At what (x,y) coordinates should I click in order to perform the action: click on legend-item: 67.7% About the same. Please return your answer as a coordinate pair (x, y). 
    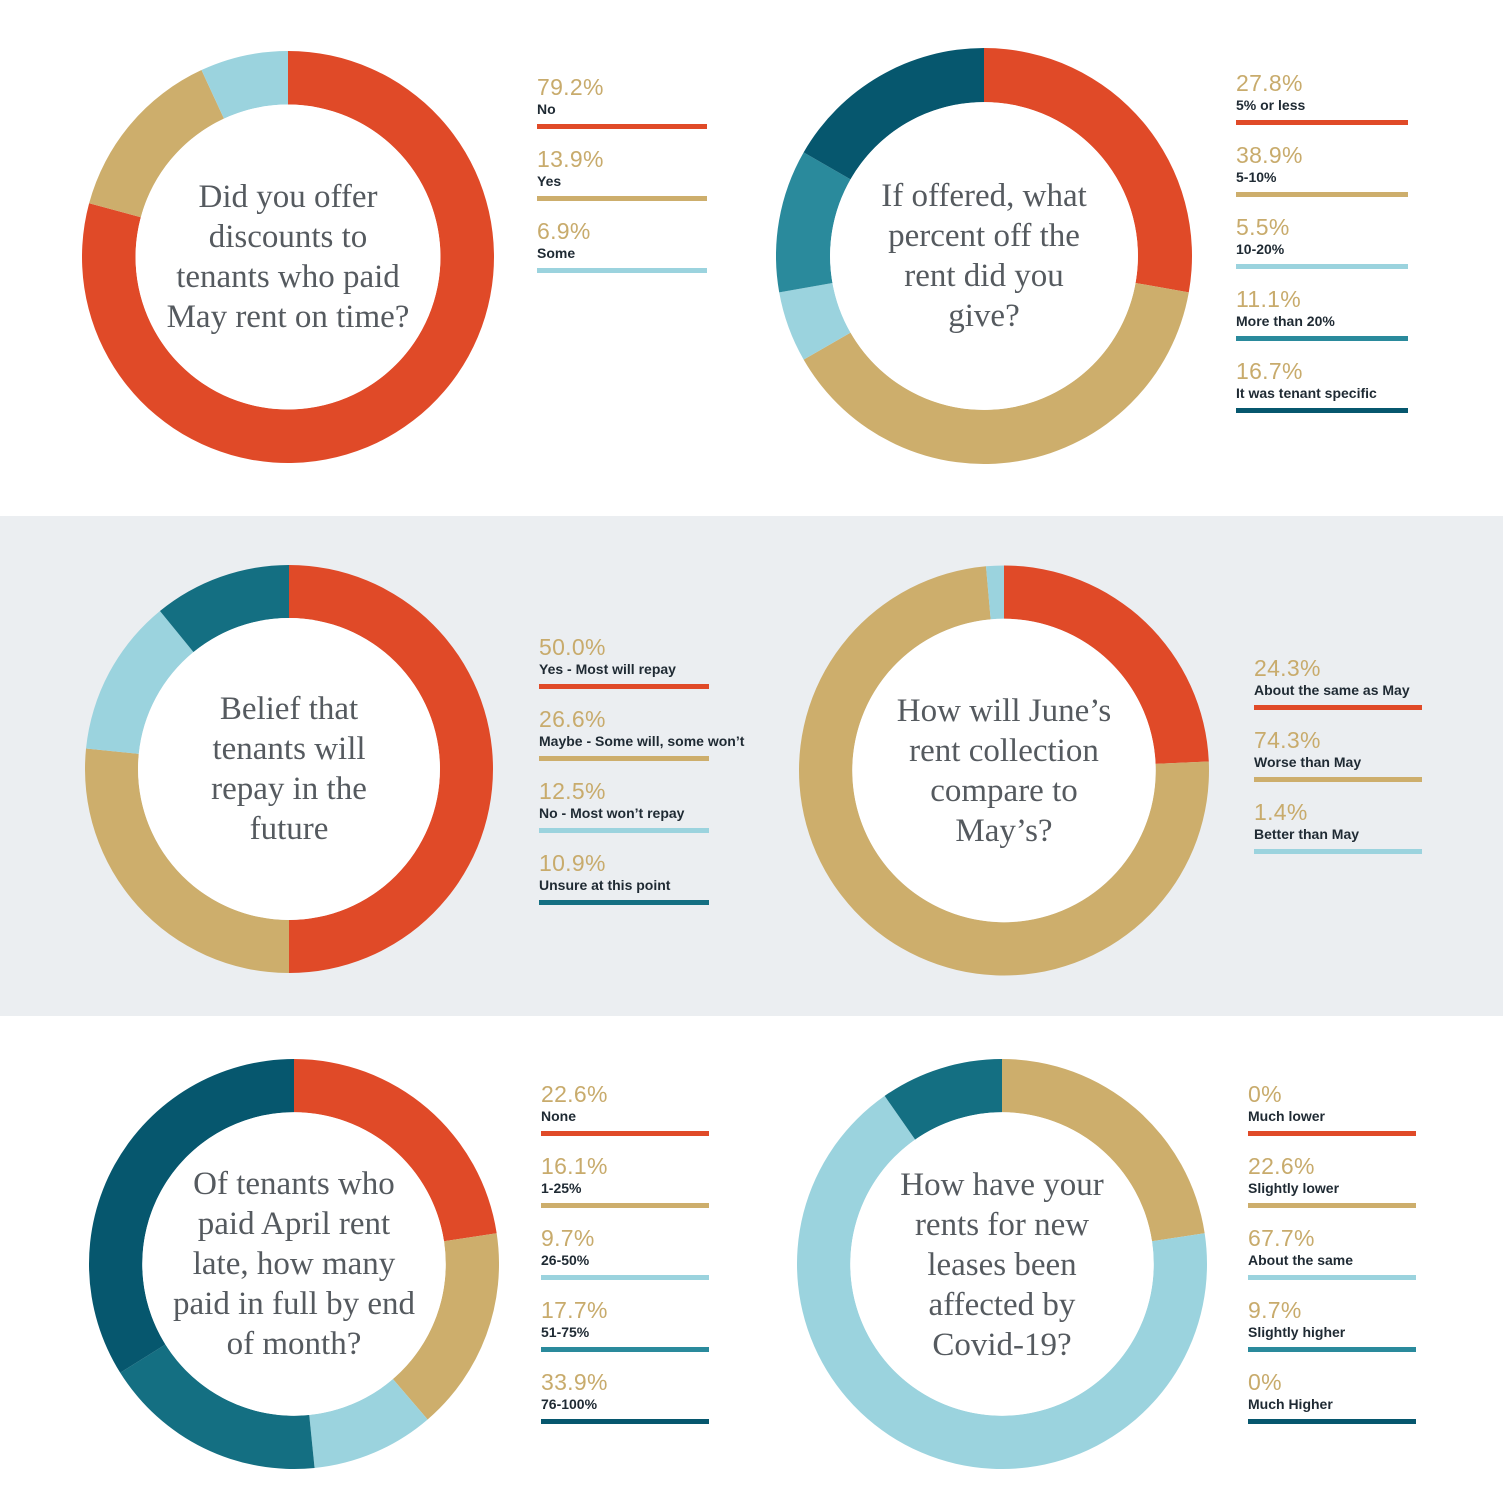
    Looking at the image, I should click on (1332, 1261).